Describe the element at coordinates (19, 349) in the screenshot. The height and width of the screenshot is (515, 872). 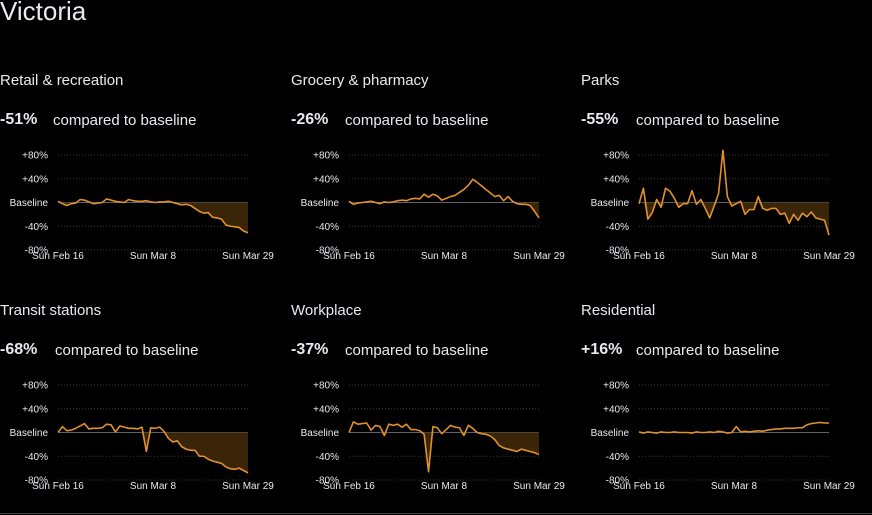
I see `panel-value: -68%` at that location.